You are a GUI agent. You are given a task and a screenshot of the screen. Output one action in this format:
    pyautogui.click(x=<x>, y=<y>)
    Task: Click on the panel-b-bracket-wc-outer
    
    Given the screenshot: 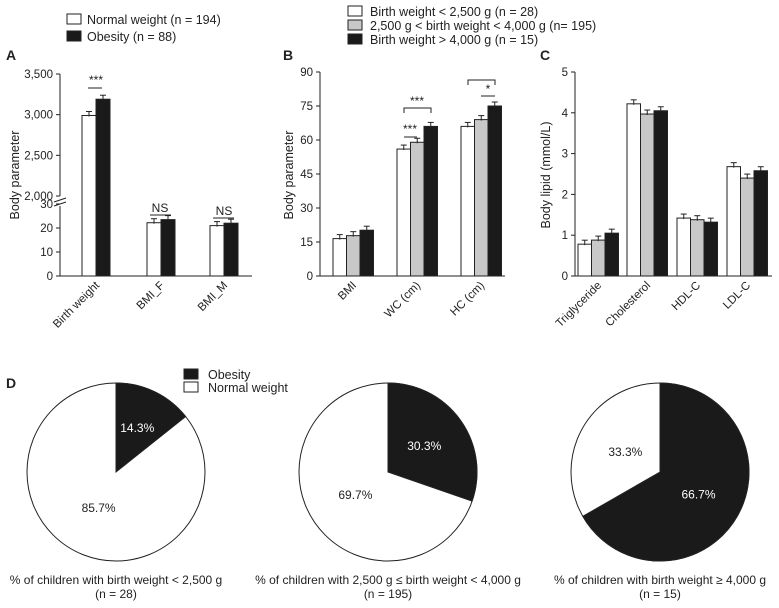 What is the action you would take?
    pyautogui.click(x=417, y=110)
    